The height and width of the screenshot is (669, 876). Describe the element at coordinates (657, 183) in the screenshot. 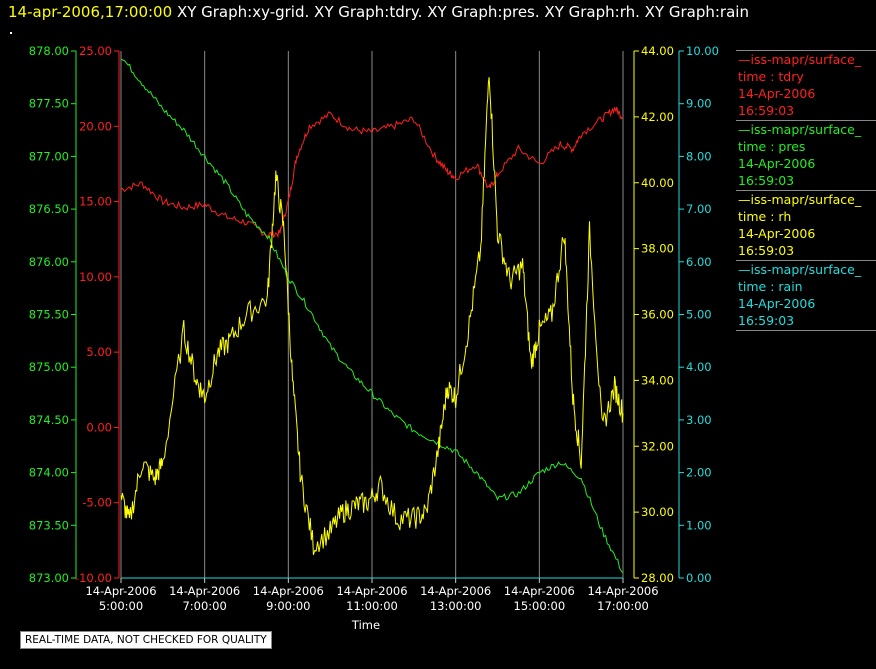

I see `rh-tick-label: 40.00` at that location.